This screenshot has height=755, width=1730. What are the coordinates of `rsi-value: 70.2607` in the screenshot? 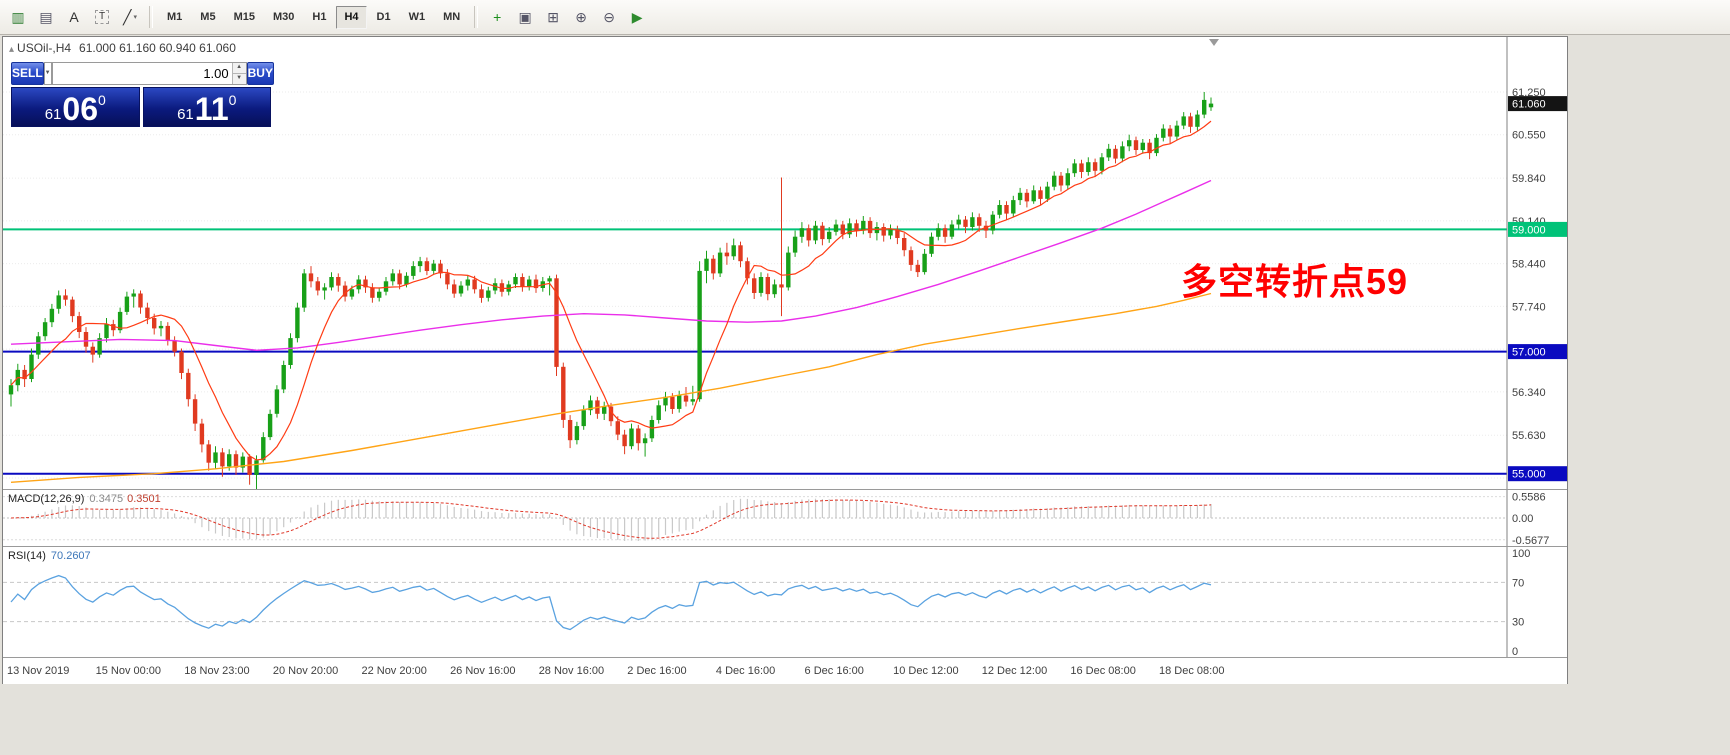 It's located at (70, 556).